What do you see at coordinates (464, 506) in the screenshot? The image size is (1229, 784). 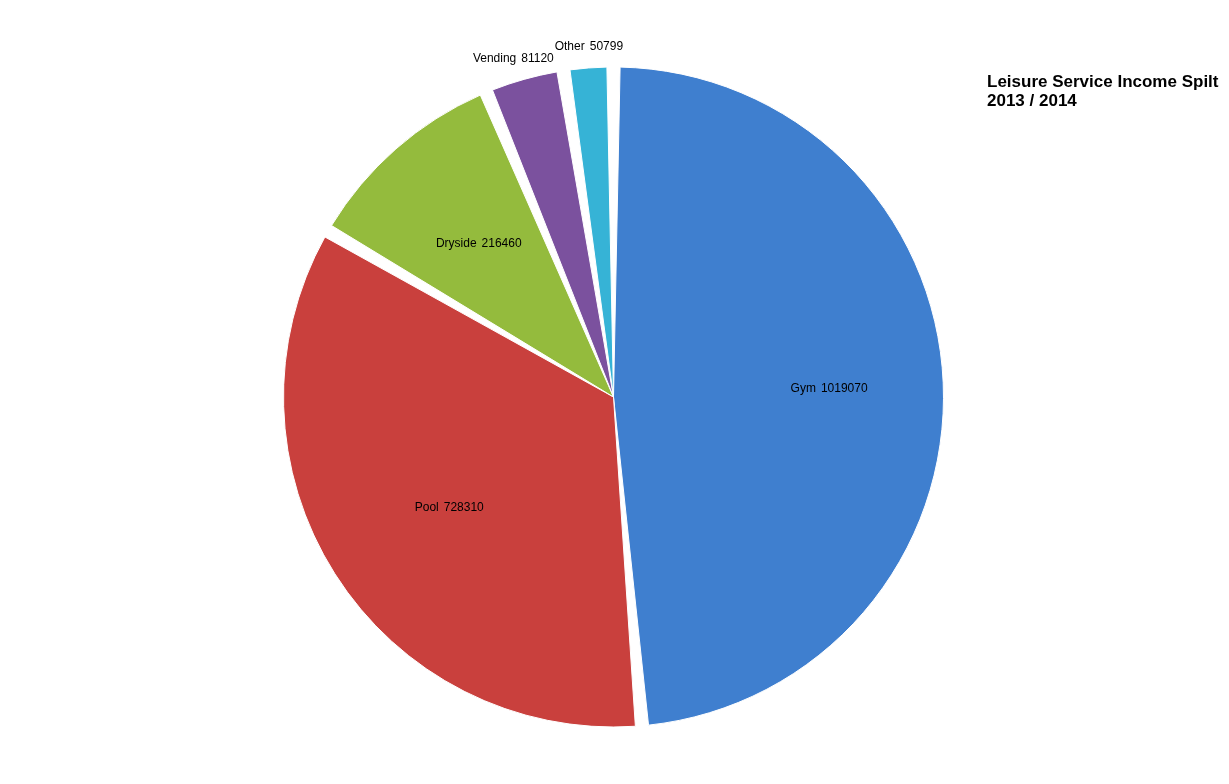 I see `data-label: 728310` at bounding box center [464, 506].